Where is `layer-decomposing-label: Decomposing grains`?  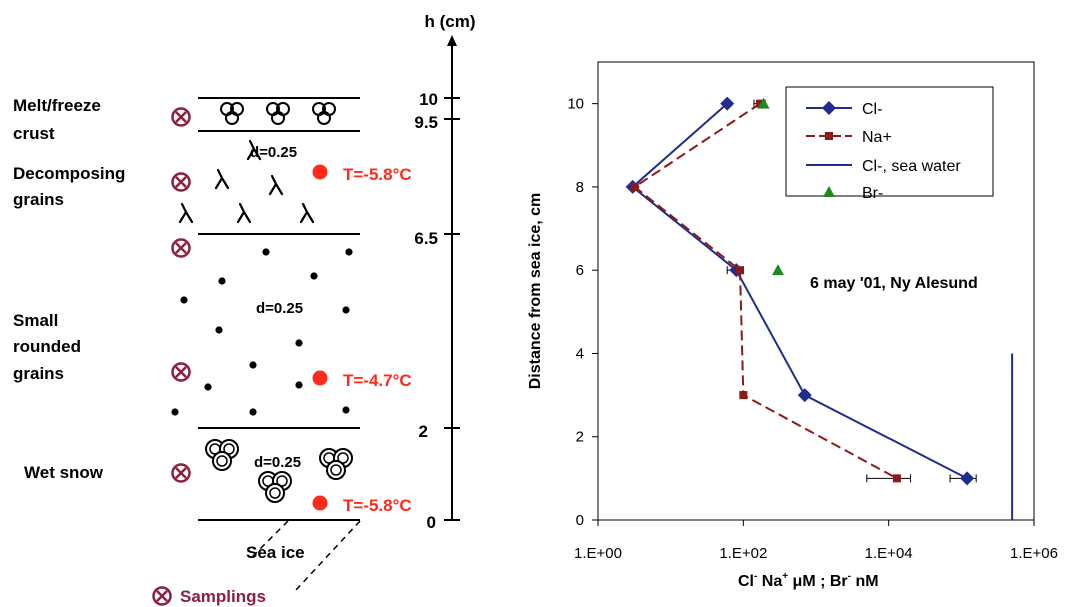
layer-decomposing-label: Decomposing grains is located at coordinates (71, 186).